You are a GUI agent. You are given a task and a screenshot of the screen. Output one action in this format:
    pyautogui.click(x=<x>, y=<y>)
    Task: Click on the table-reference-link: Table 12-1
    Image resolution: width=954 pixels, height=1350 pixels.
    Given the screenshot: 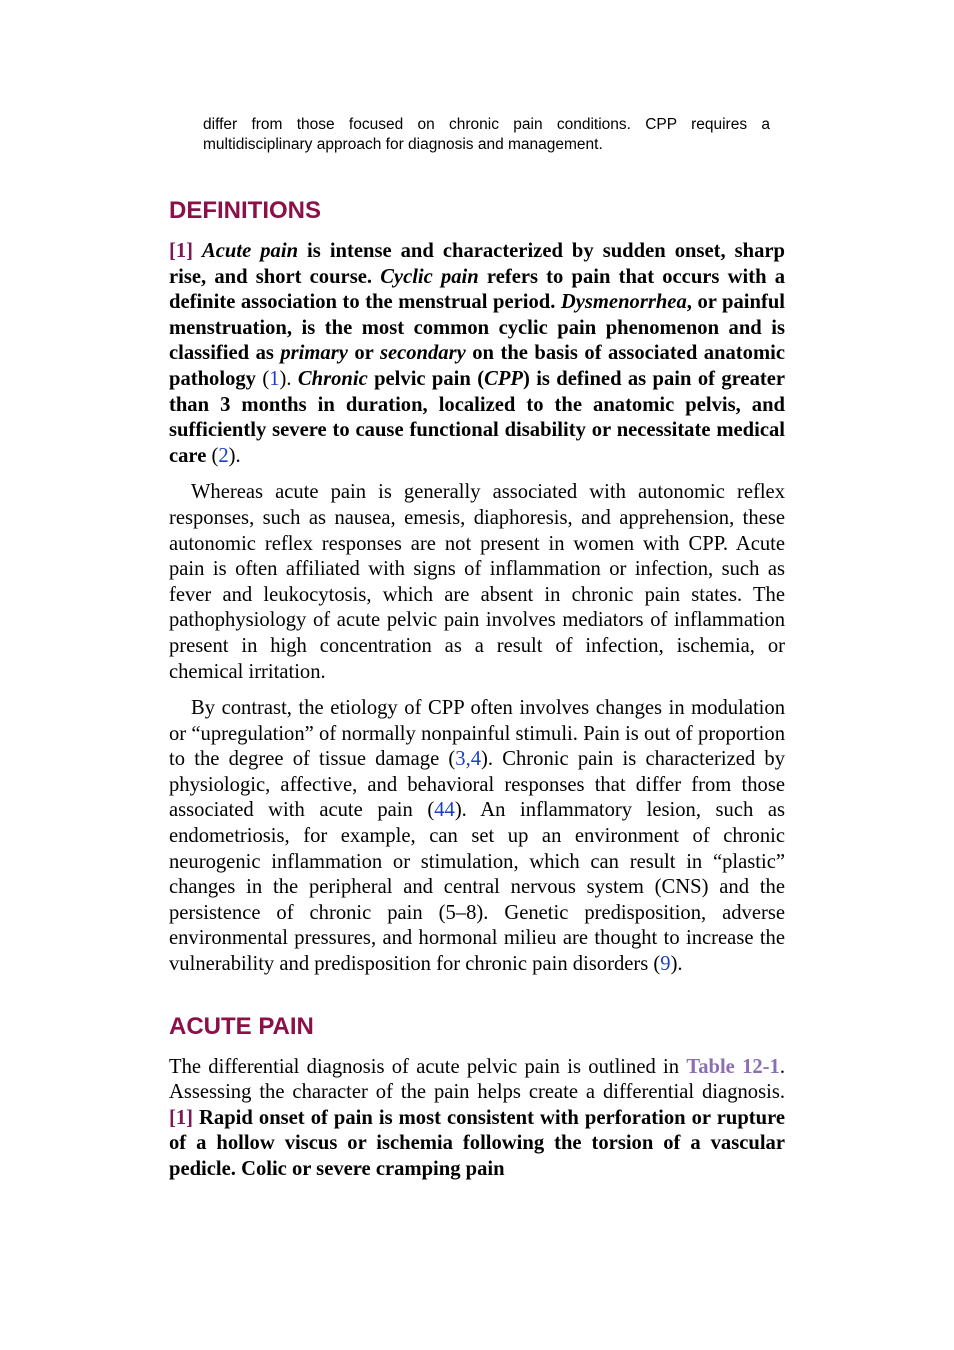 What is the action you would take?
    pyautogui.click(x=733, y=1066)
    